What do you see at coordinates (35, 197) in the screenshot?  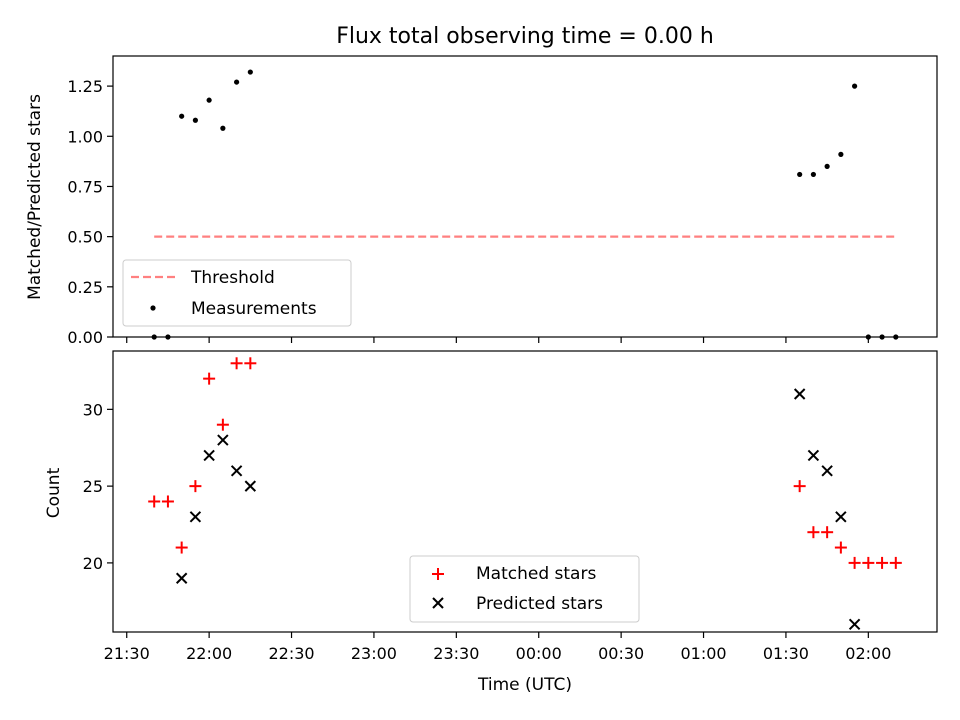 I see `top-y-axis-label: Matched/Predicted stars` at bounding box center [35, 197].